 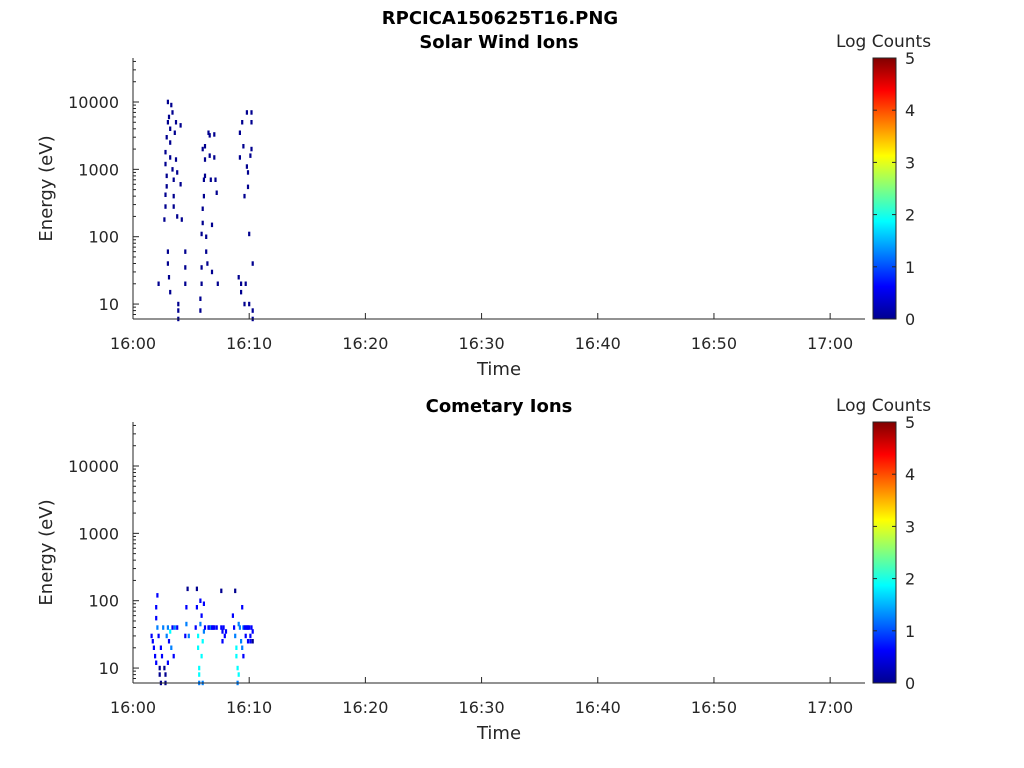 I want to click on x-axis-label: Time, so click(x=498, y=733).